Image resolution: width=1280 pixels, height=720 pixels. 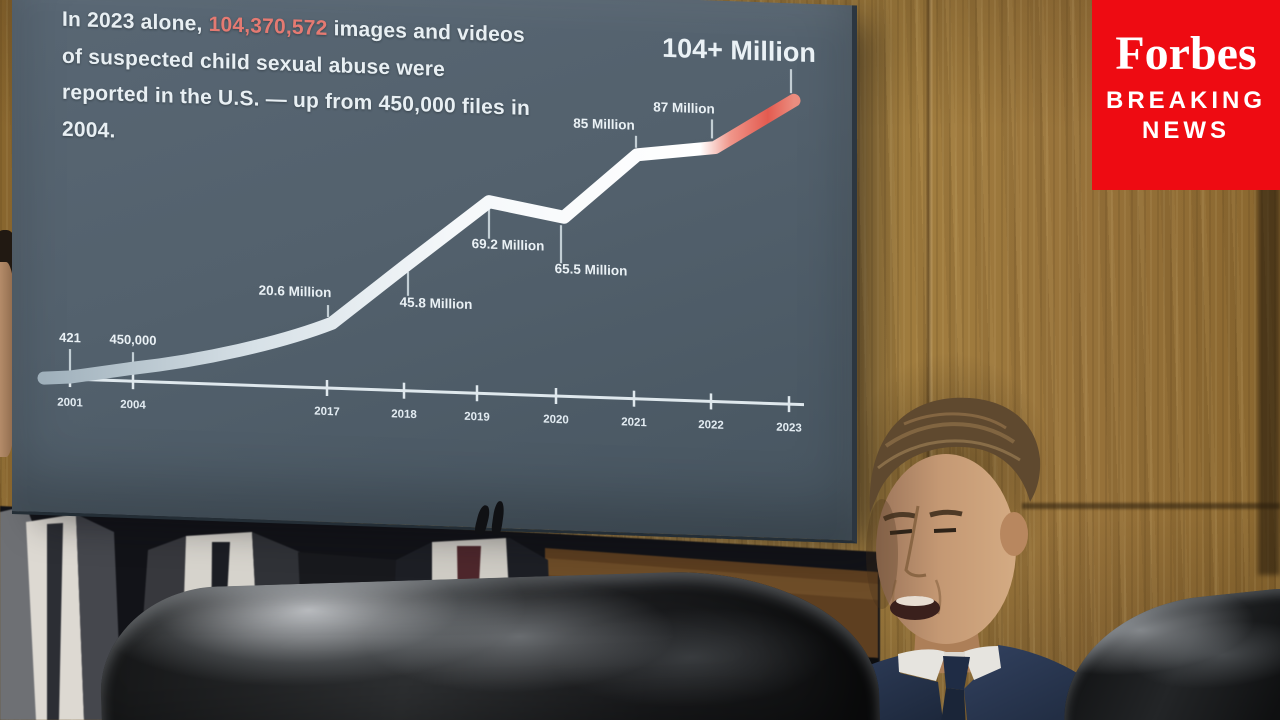 I want to click on data-label: 20.6 Million, so click(x=295, y=292).